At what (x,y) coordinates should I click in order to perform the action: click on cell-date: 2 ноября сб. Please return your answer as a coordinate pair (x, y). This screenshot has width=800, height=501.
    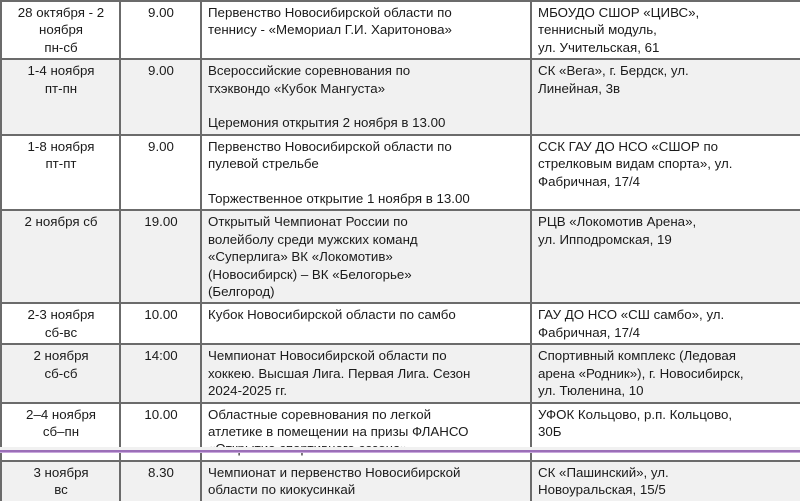
    Looking at the image, I should click on (60, 256).